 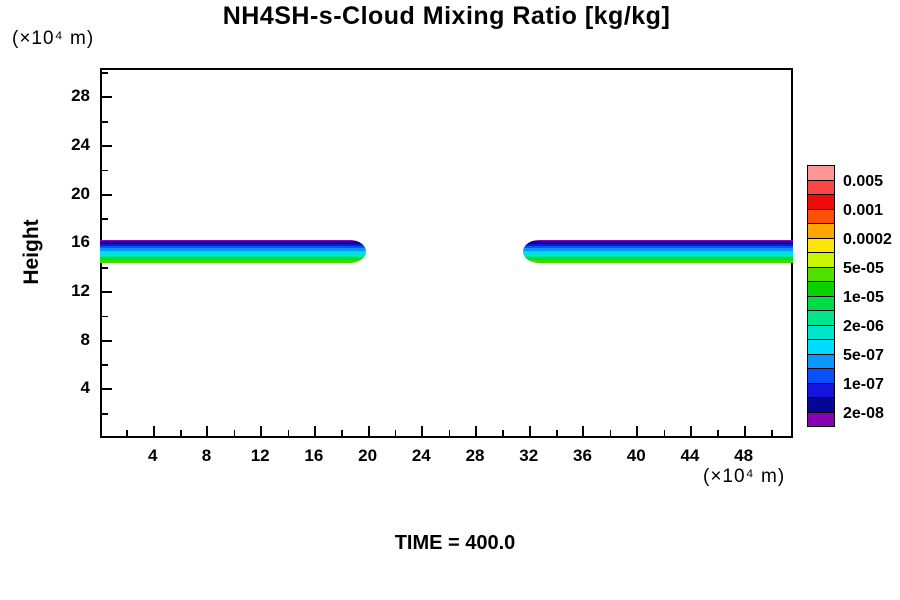 I want to click on colorbar-label: 0.001, so click(x=863, y=210).